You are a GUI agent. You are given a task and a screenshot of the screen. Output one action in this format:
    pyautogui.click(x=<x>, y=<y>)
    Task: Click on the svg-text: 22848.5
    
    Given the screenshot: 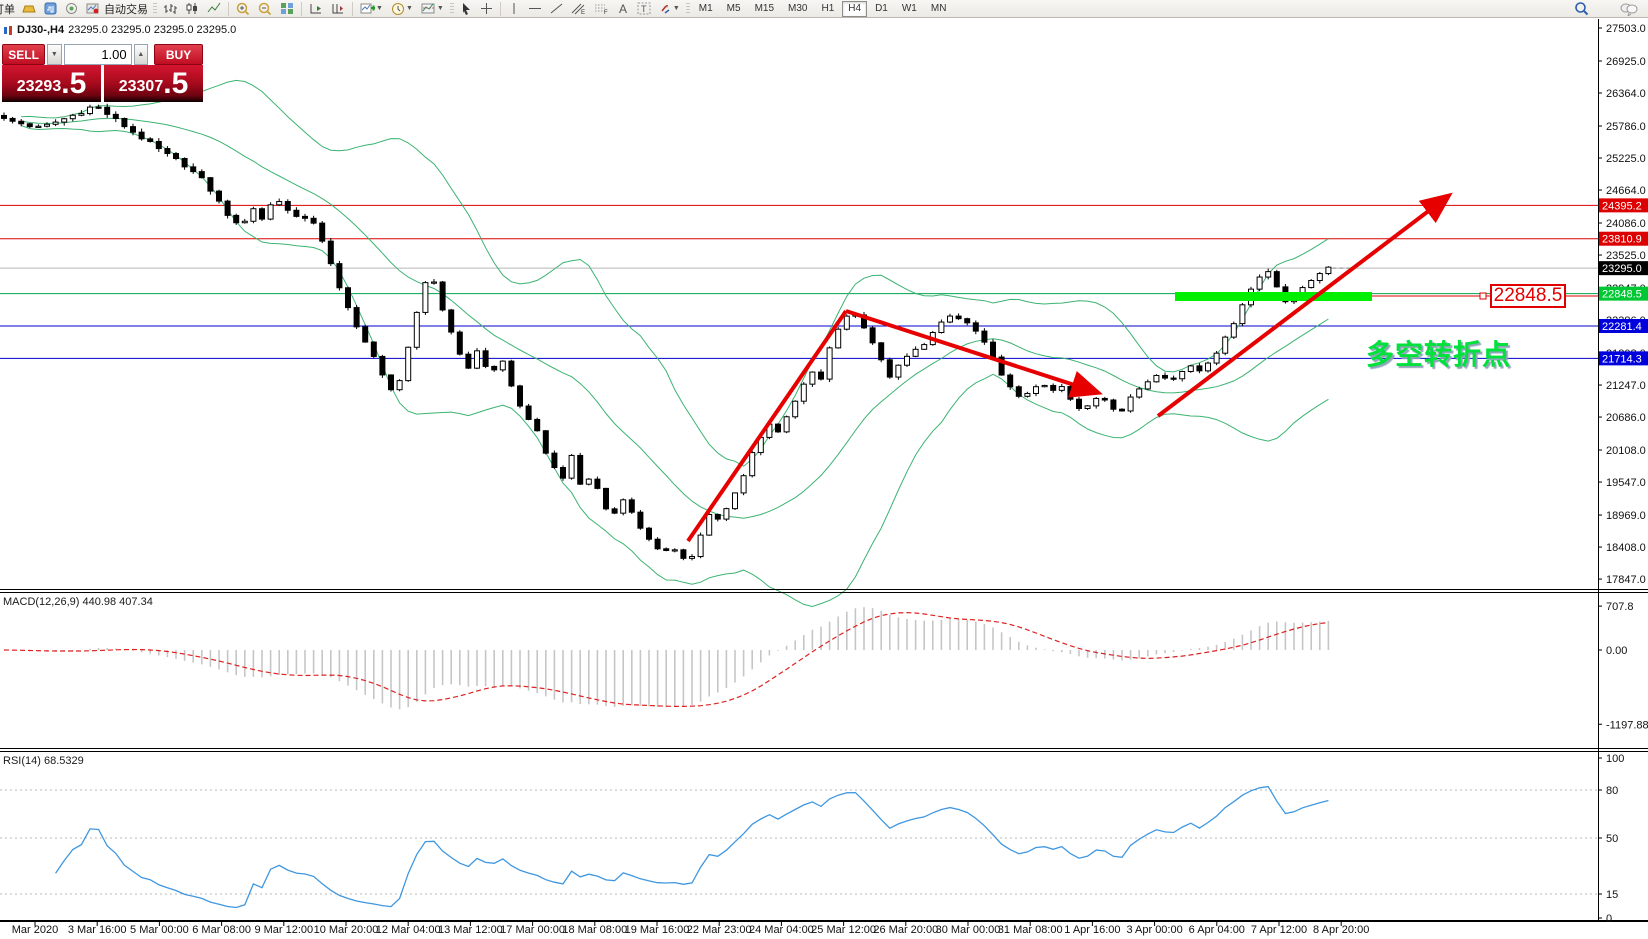 What is the action you would take?
    pyautogui.click(x=1622, y=295)
    